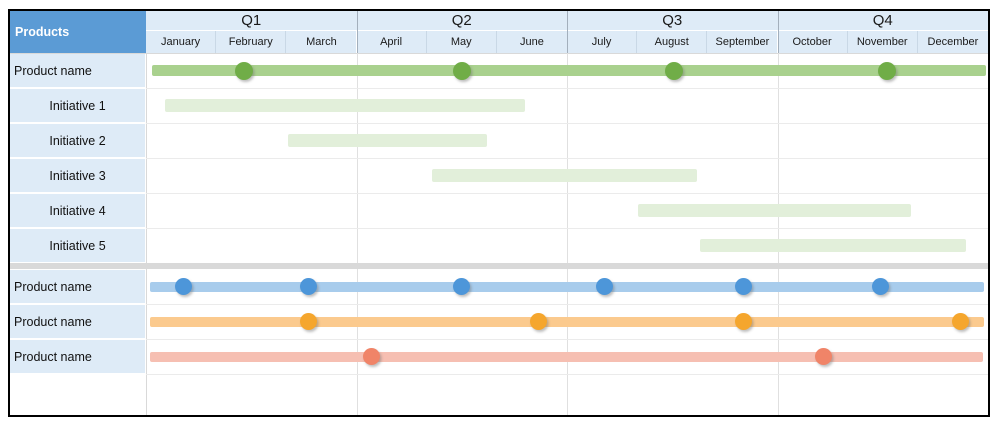  Describe the element at coordinates (461, 42) in the screenshot. I see `month-header-may: May` at that location.